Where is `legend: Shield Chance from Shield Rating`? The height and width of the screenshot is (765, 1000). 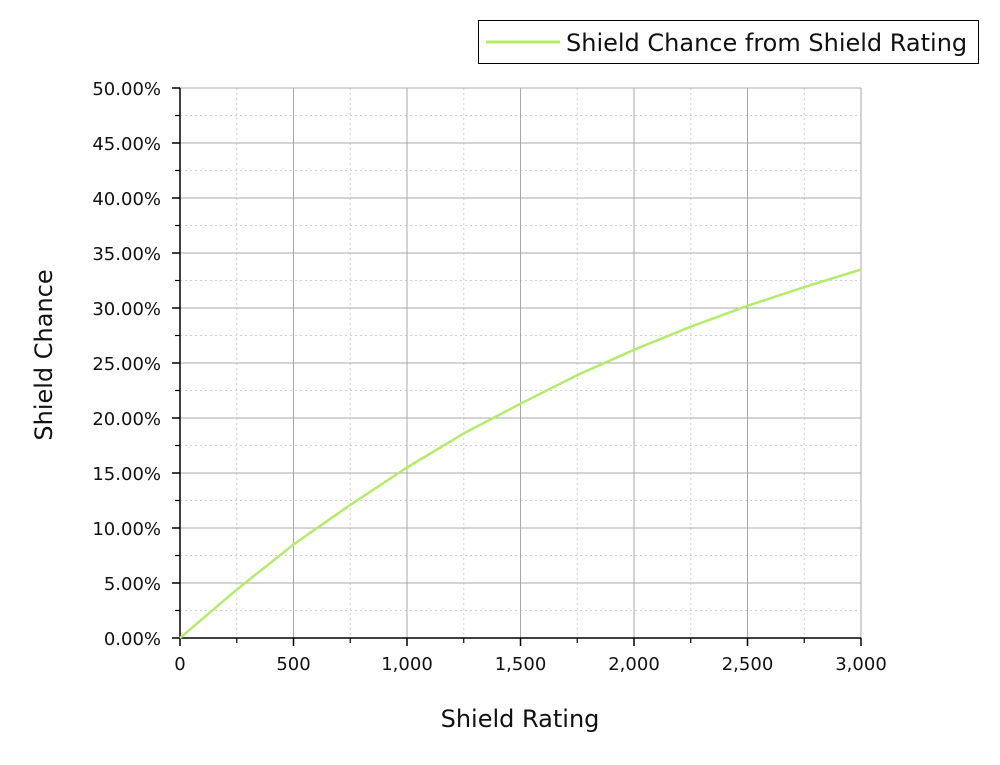 legend: Shield Chance from Shield Rating is located at coordinates (728, 42).